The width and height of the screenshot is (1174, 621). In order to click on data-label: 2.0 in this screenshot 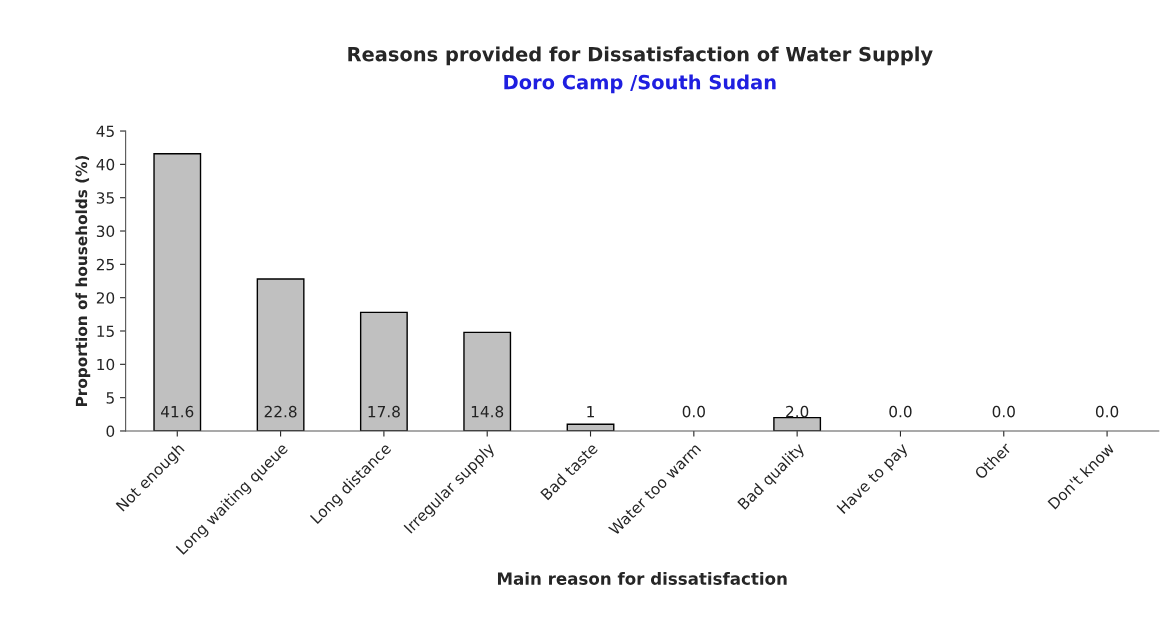, I will do `click(797, 411)`.